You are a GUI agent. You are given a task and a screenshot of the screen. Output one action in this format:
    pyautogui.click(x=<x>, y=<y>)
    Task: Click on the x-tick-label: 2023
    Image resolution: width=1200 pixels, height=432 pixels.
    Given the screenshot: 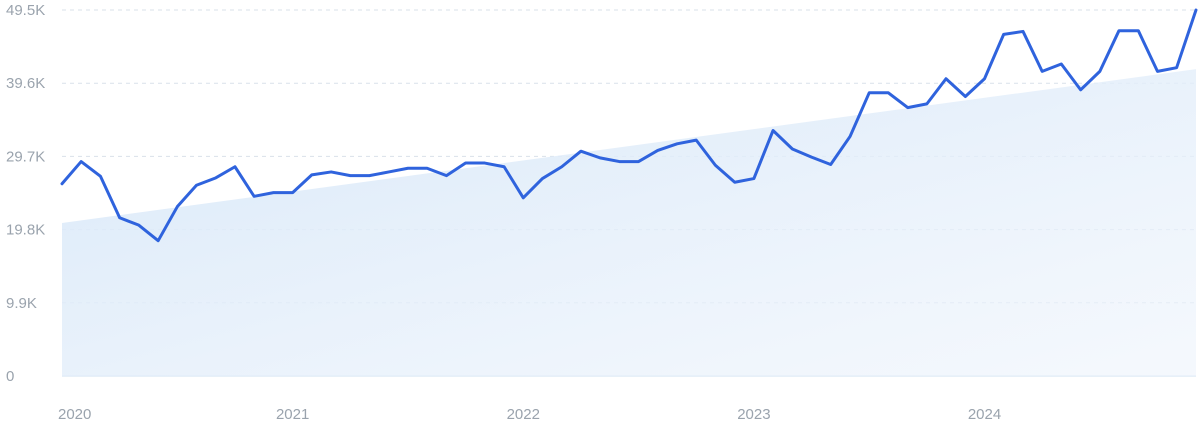 What is the action you would take?
    pyautogui.click(x=753, y=414)
    